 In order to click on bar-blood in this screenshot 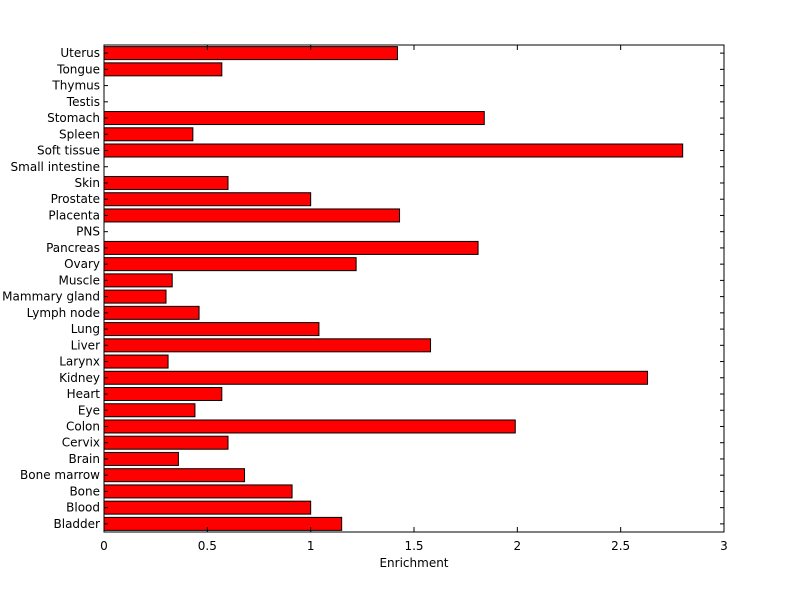, I will do `click(207, 507)`.